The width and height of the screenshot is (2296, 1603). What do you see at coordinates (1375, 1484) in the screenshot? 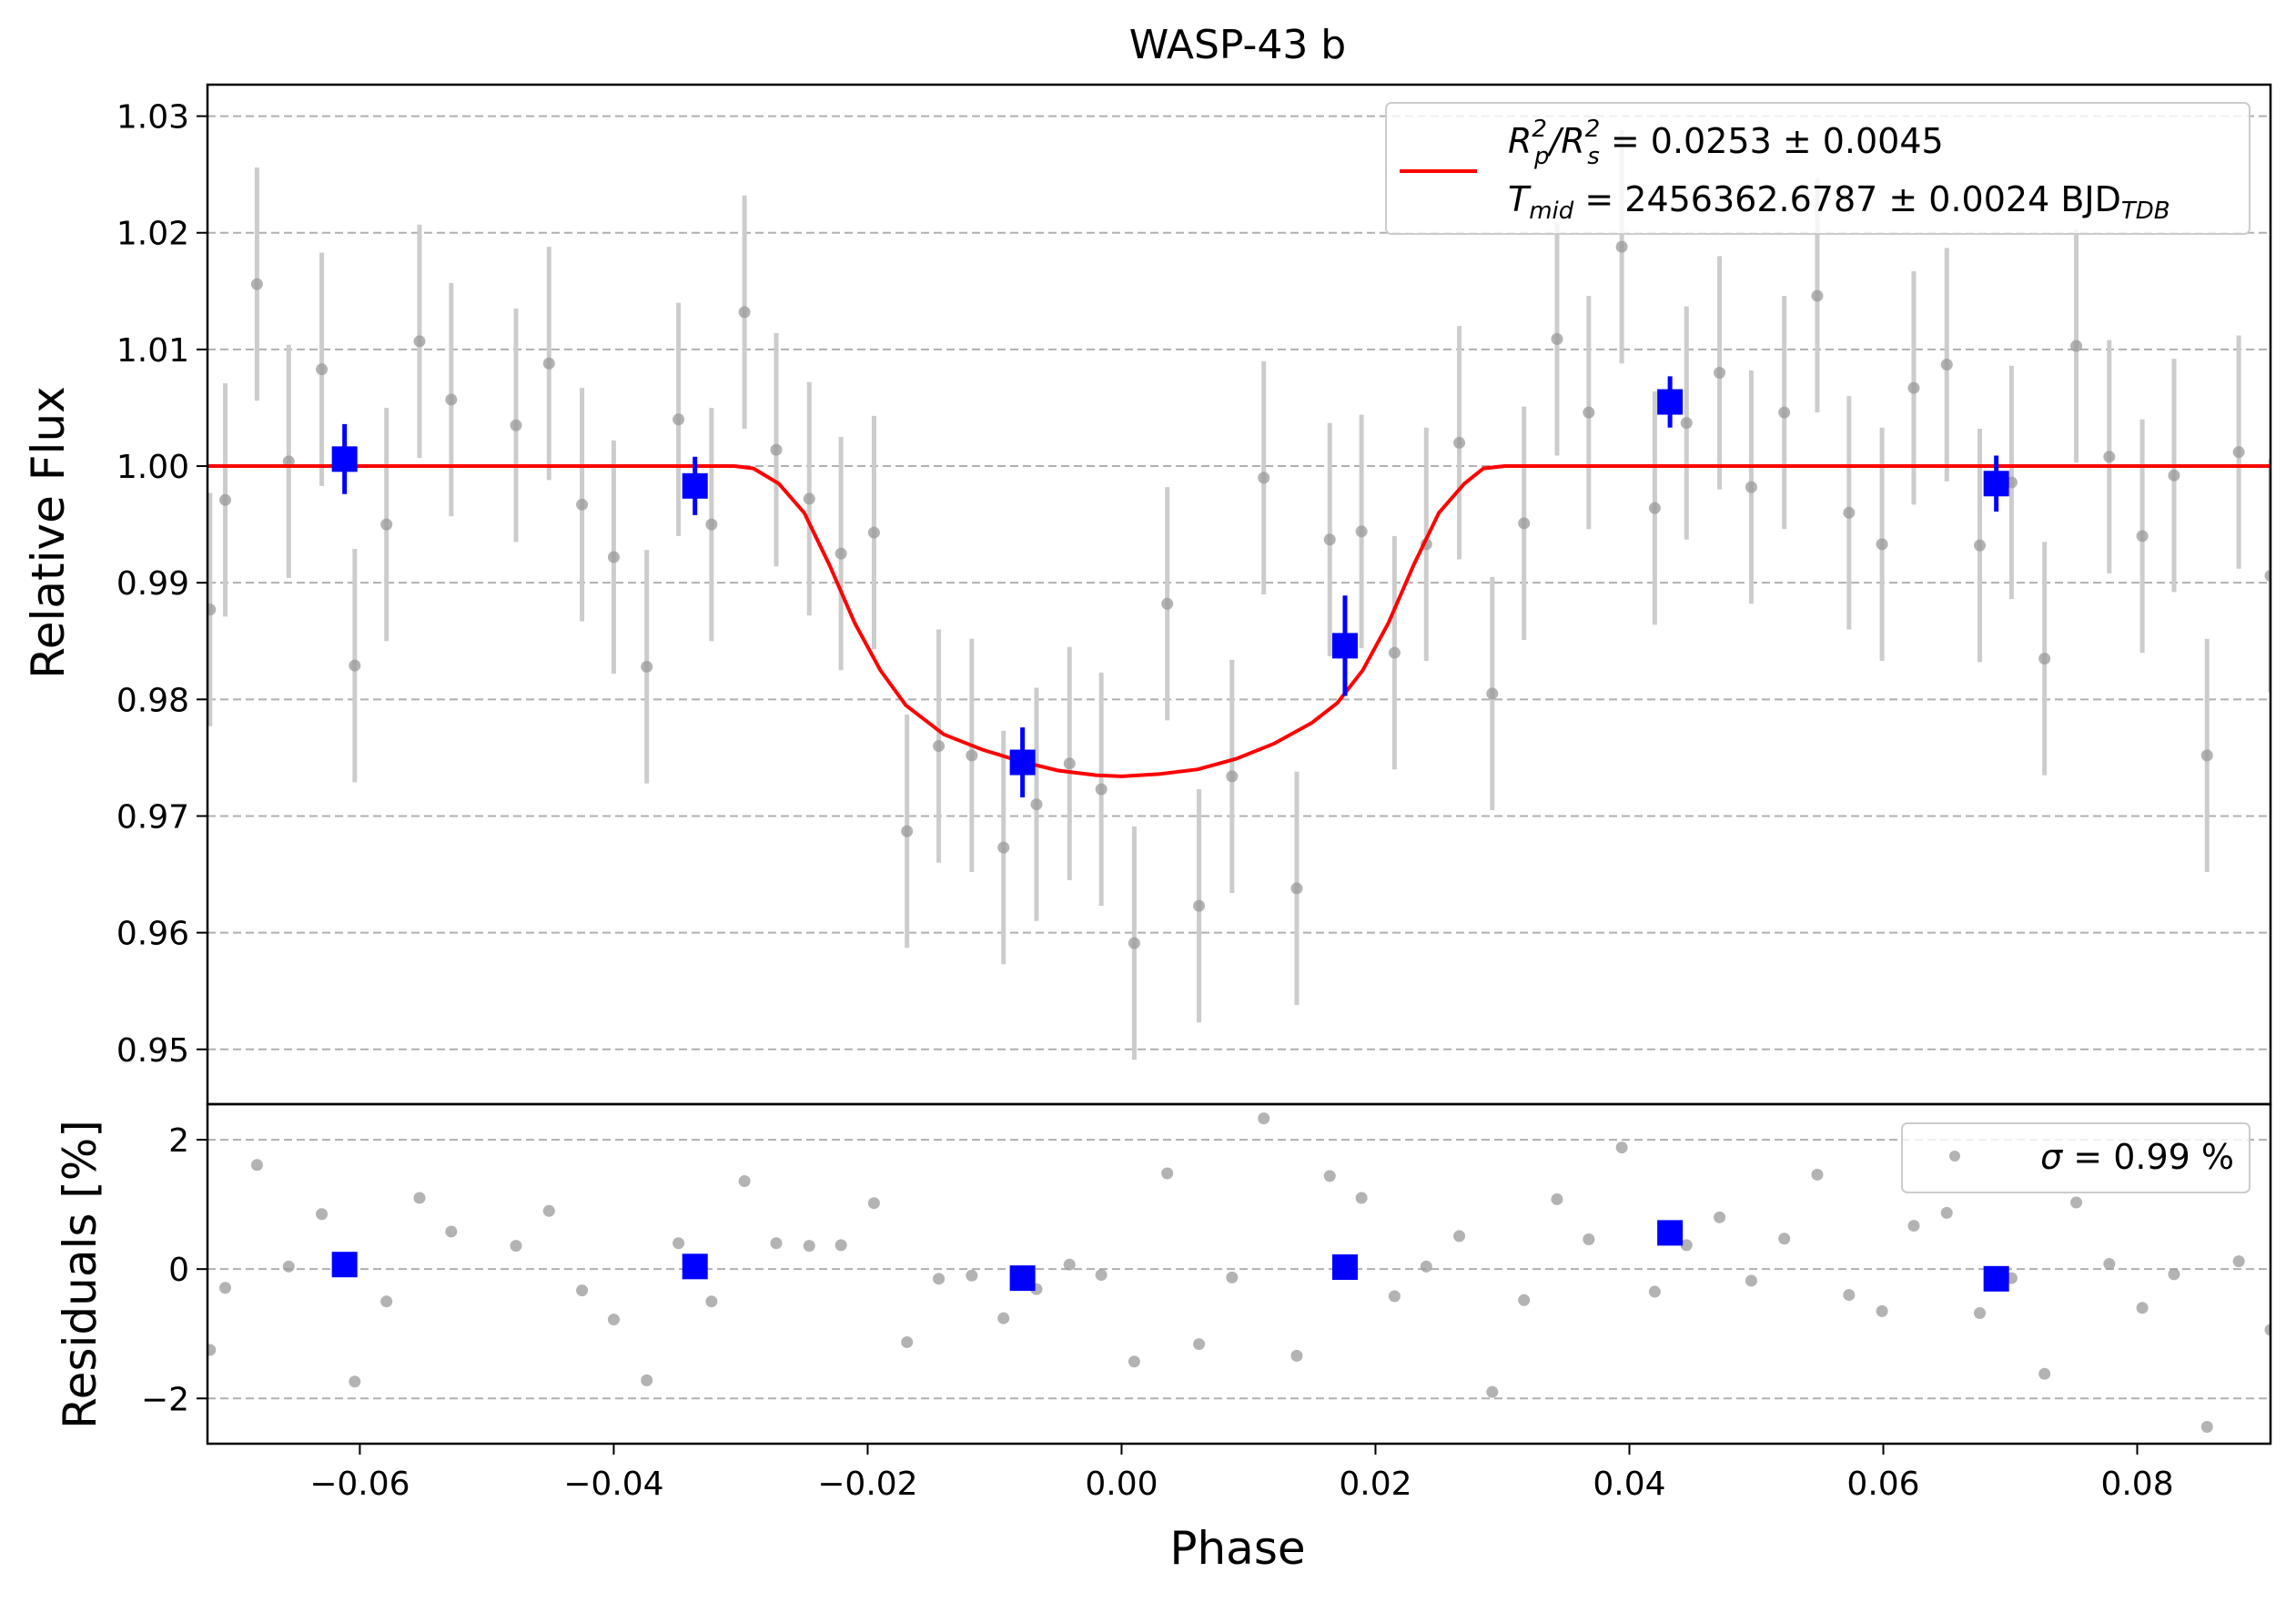
I see `x-tick-label: 0.02` at bounding box center [1375, 1484].